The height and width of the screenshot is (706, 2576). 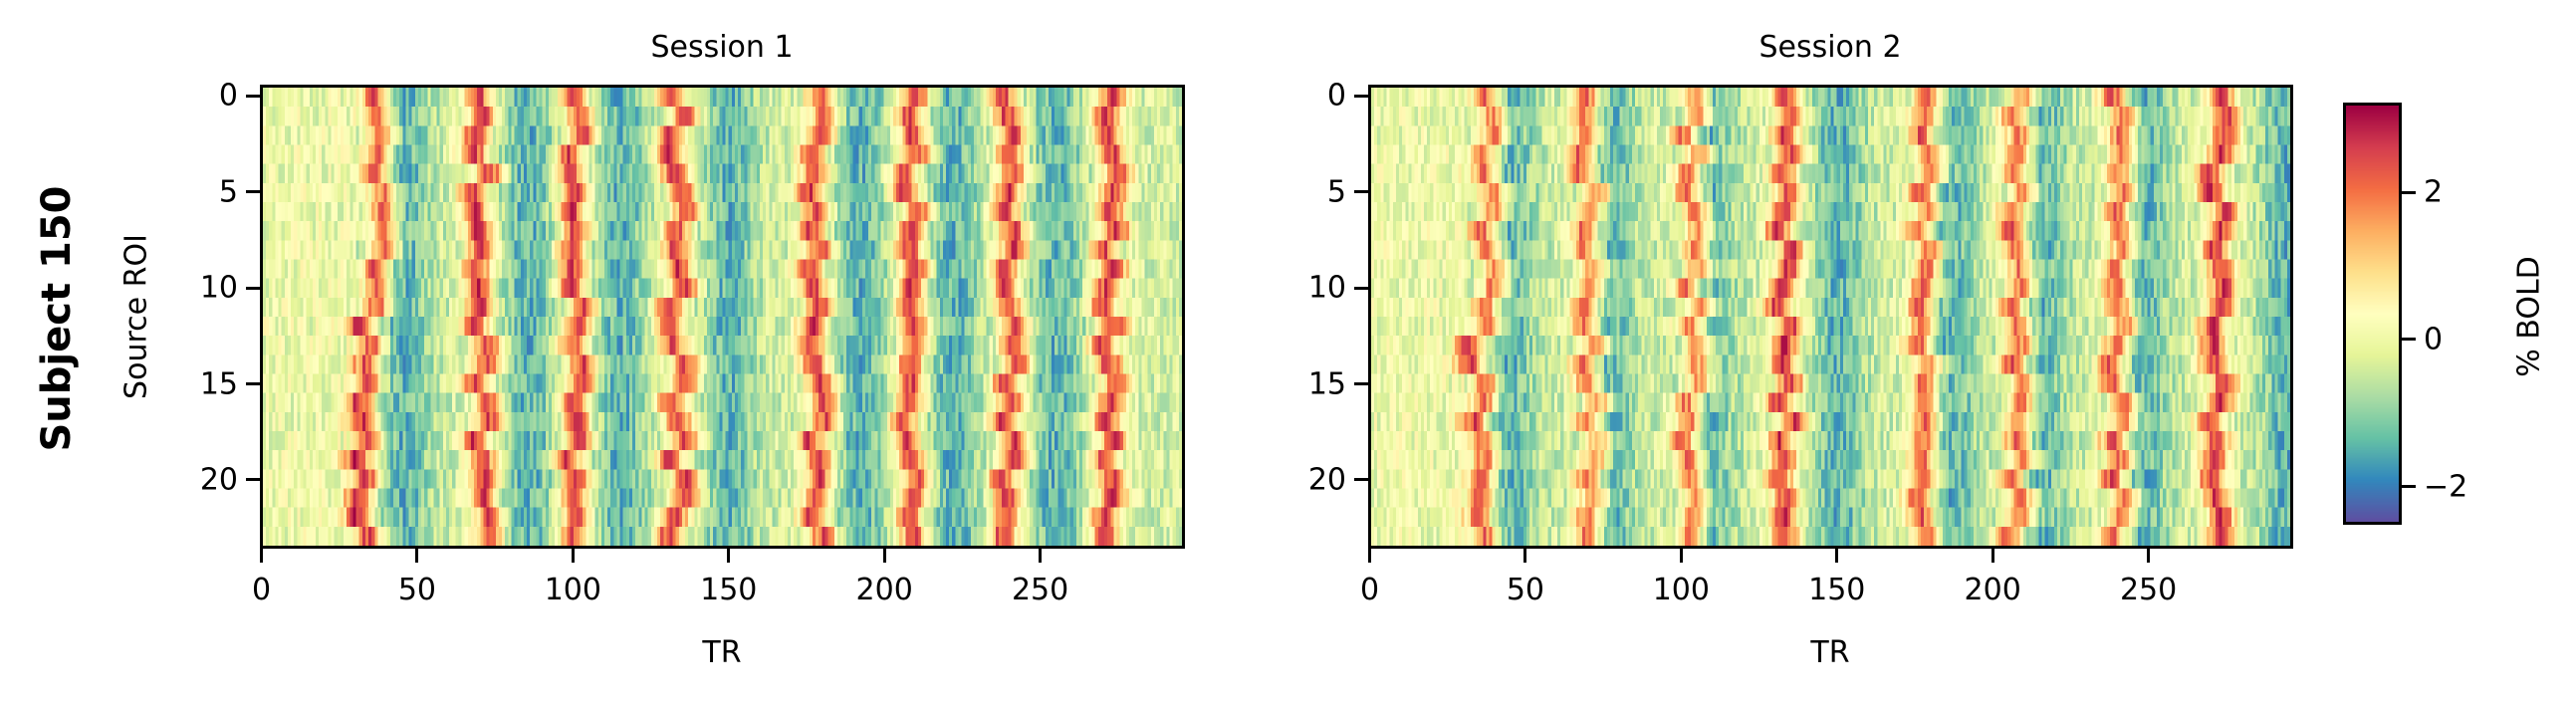 I want to click on colorbar-tick-label: 2, so click(x=2434, y=192).